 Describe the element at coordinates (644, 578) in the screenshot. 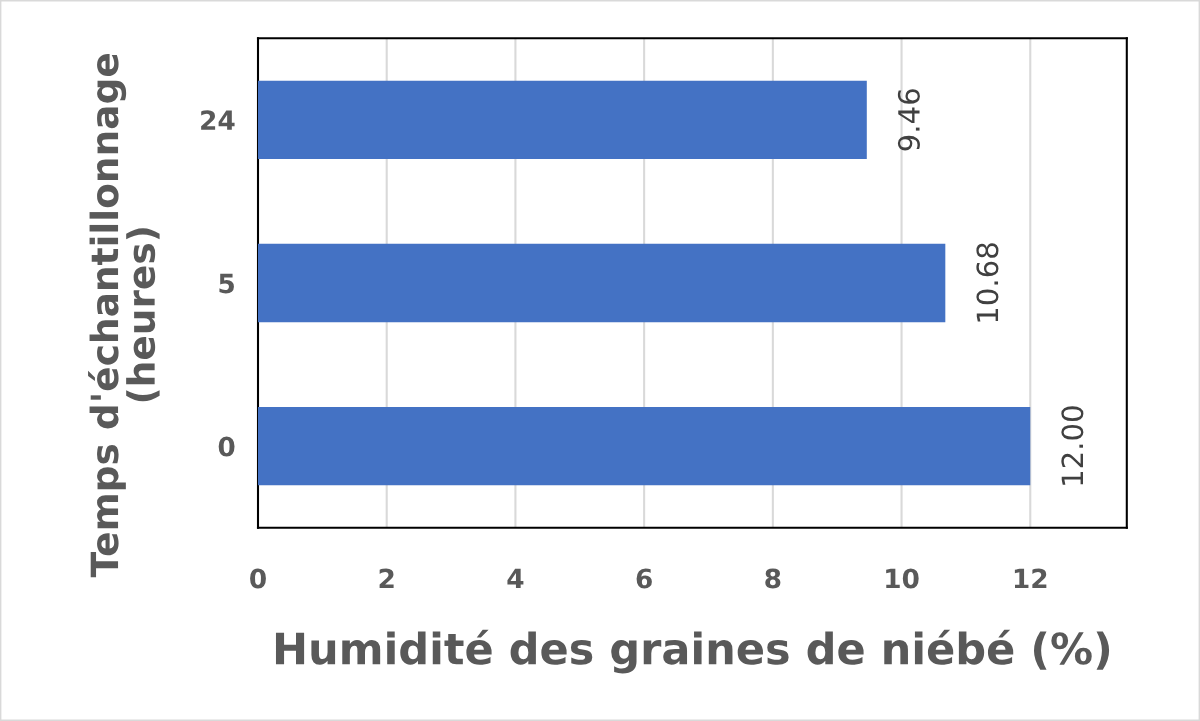

I see `x-tick-label: 6` at that location.